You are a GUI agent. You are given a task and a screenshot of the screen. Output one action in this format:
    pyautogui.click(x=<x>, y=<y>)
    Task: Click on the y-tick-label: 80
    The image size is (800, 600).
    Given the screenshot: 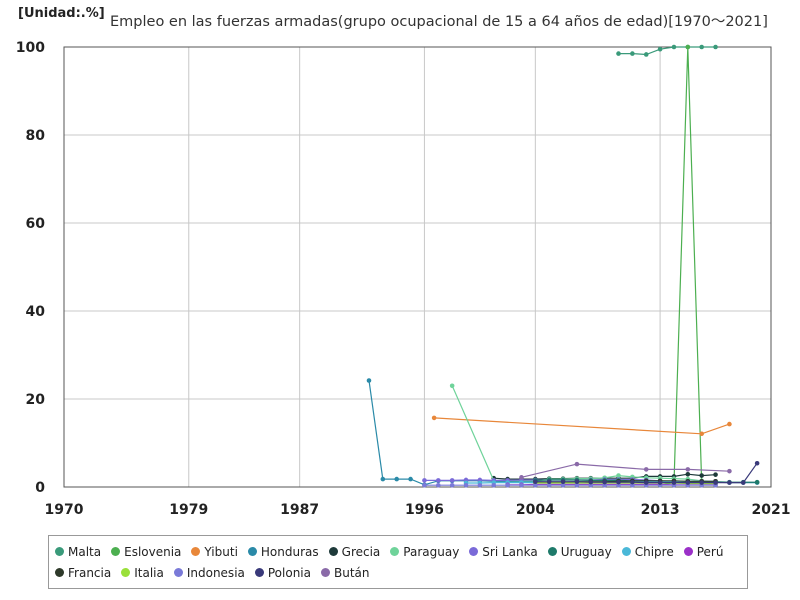 What is the action you would take?
    pyautogui.click(x=36, y=136)
    